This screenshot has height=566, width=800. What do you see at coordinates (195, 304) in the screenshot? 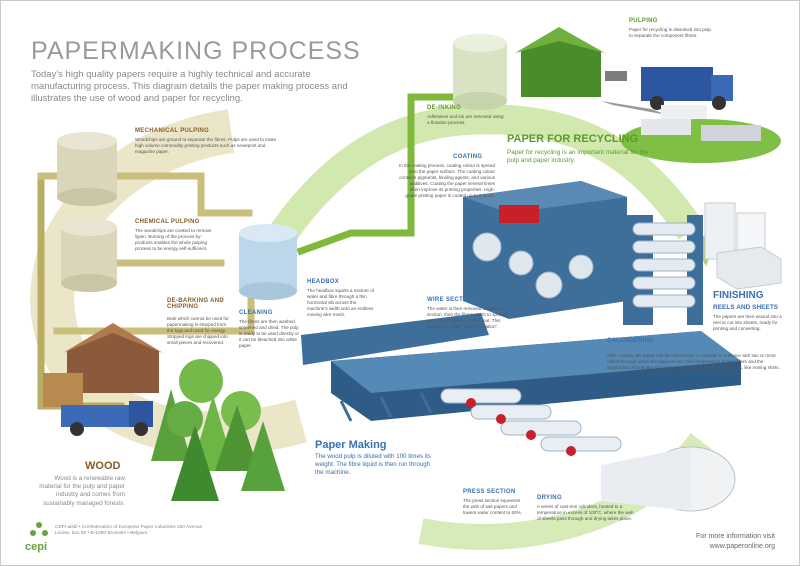
I see `debarking-label: DE-BARKING AND CHIPPING` at bounding box center [195, 304].